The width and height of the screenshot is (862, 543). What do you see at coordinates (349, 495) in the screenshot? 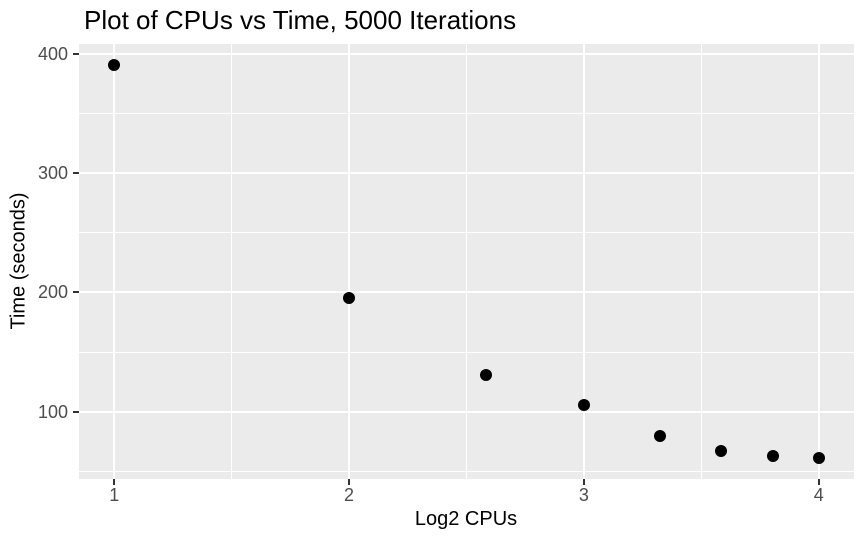
I see `x-tick-label: 2` at bounding box center [349, 495].